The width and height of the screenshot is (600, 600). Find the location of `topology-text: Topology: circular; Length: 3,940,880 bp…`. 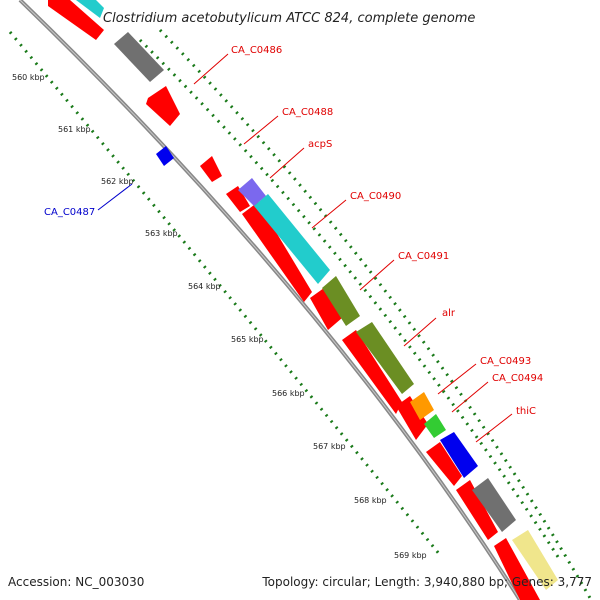

topology-text: Topology: circular; Length: 3,940,880 bp… is located at coordinates (426, 582).